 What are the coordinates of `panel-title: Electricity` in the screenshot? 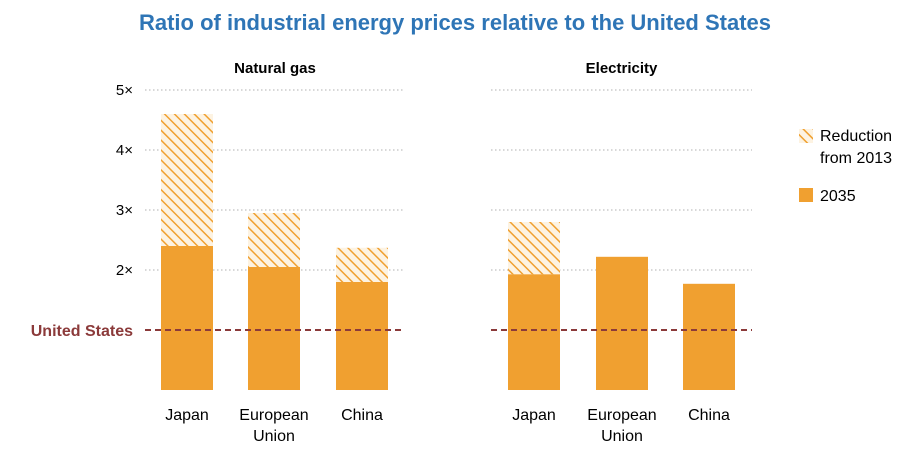 It's located at (622, 68).